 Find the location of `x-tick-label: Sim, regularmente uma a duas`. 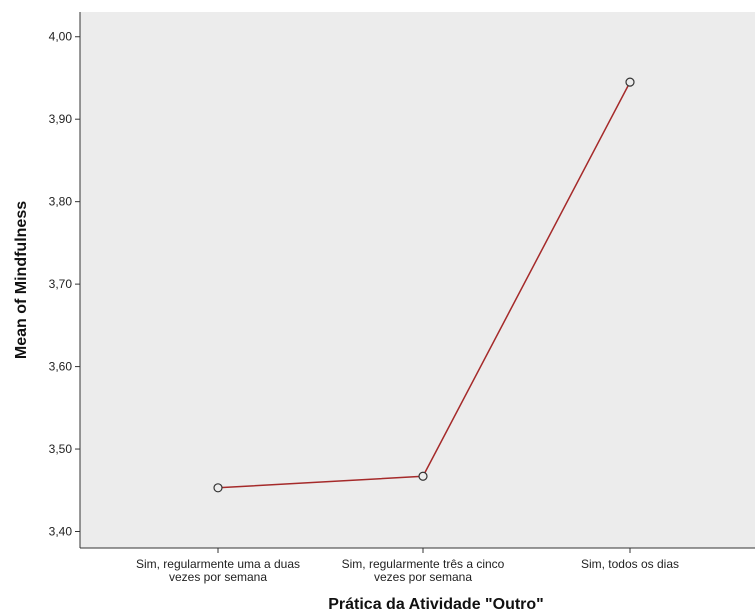

x-tick-label: Sim, regularmente uma a duas is located at coordinates (218, 564).